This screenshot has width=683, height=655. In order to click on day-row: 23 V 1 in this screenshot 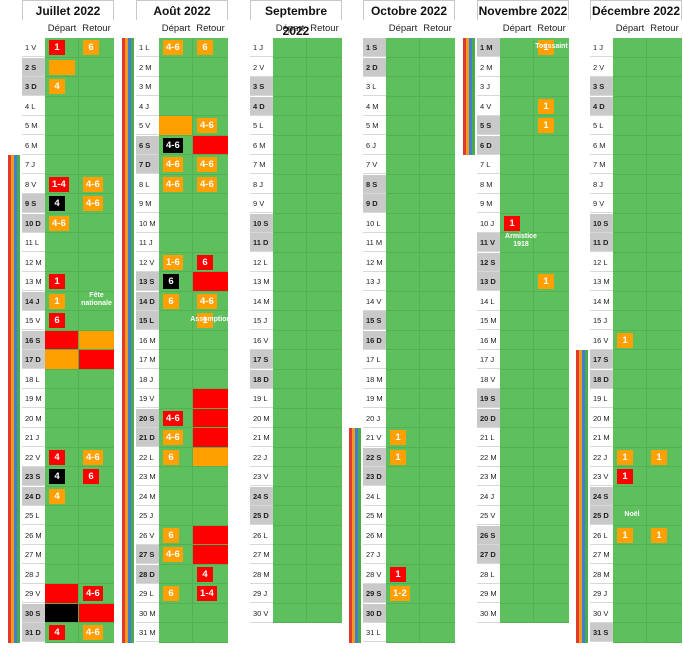, I will do `click(636, 477)`.